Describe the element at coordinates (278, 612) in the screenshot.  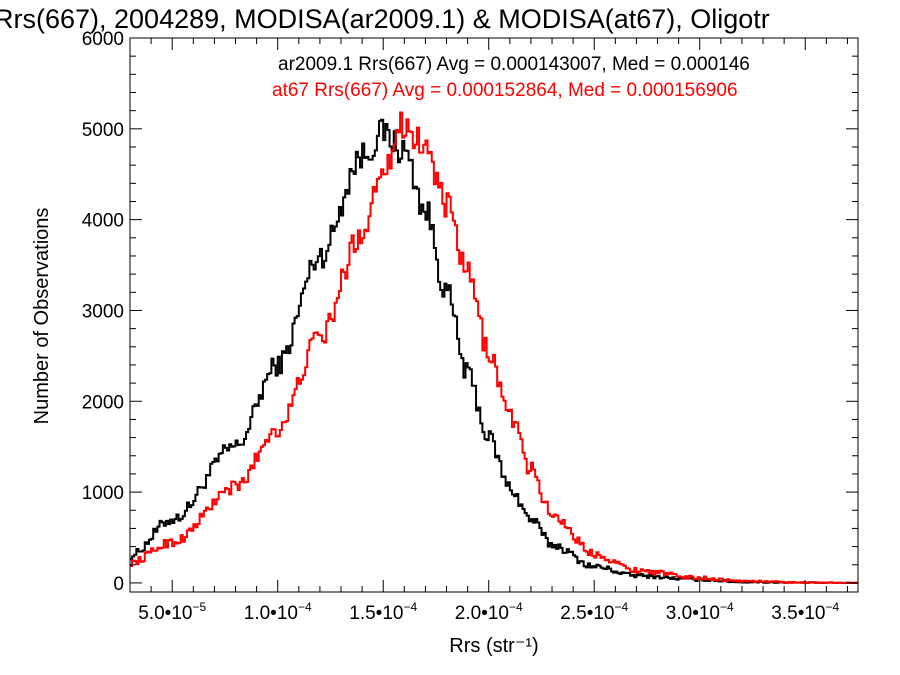
I see `x-tick-label: 1.0•10−4` at that location.